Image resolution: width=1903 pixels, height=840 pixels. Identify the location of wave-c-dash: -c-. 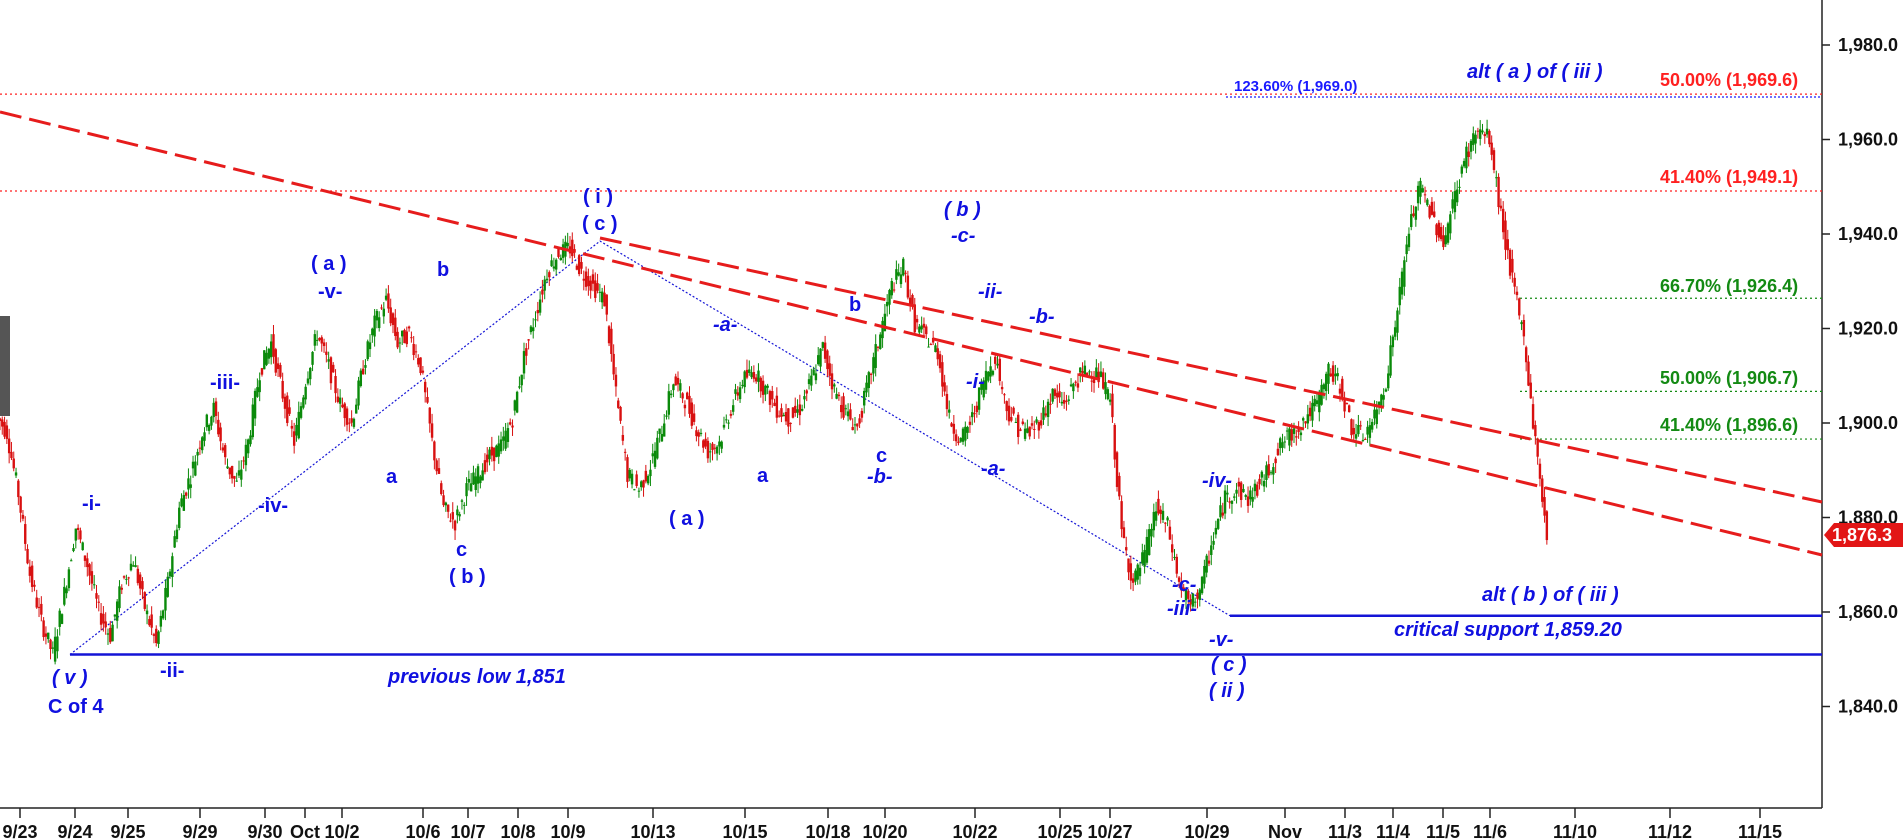
(963, 236).